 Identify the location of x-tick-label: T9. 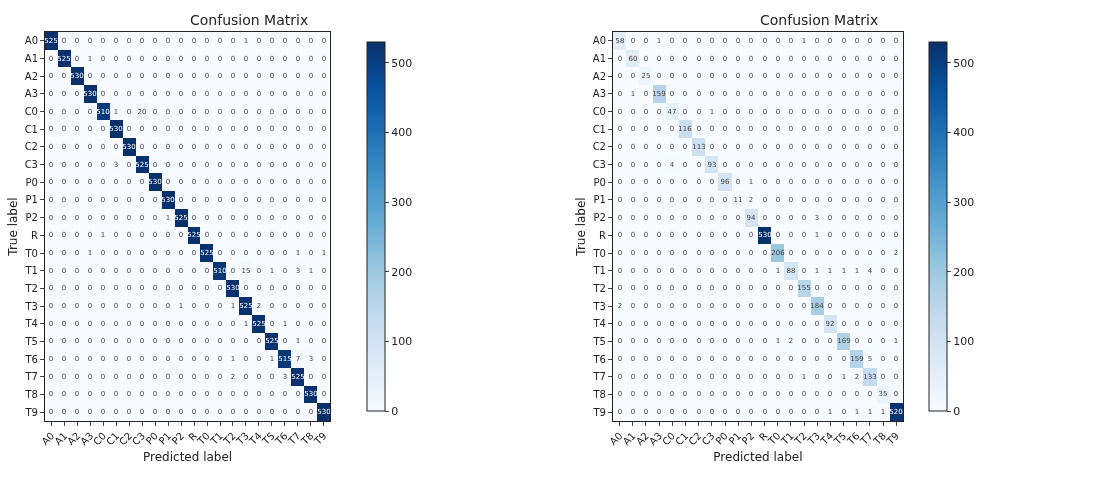
(320, 439).